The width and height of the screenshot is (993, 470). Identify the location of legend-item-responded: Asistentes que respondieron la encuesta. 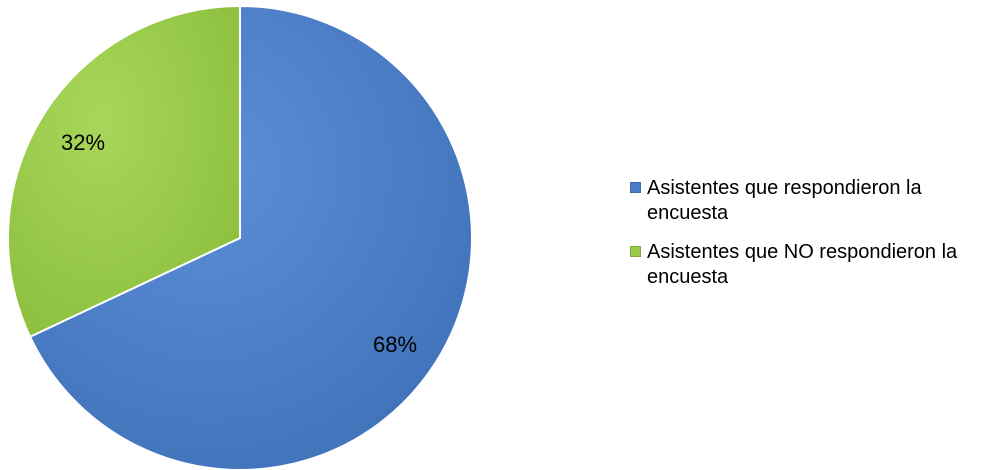
(810, 201).